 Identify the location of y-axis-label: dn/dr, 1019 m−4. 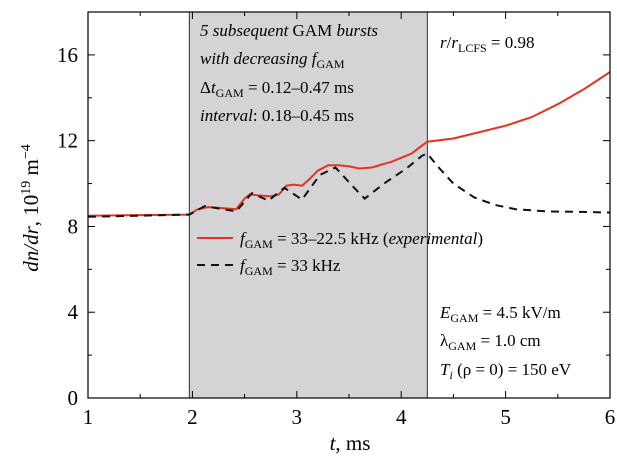
(31, 208).